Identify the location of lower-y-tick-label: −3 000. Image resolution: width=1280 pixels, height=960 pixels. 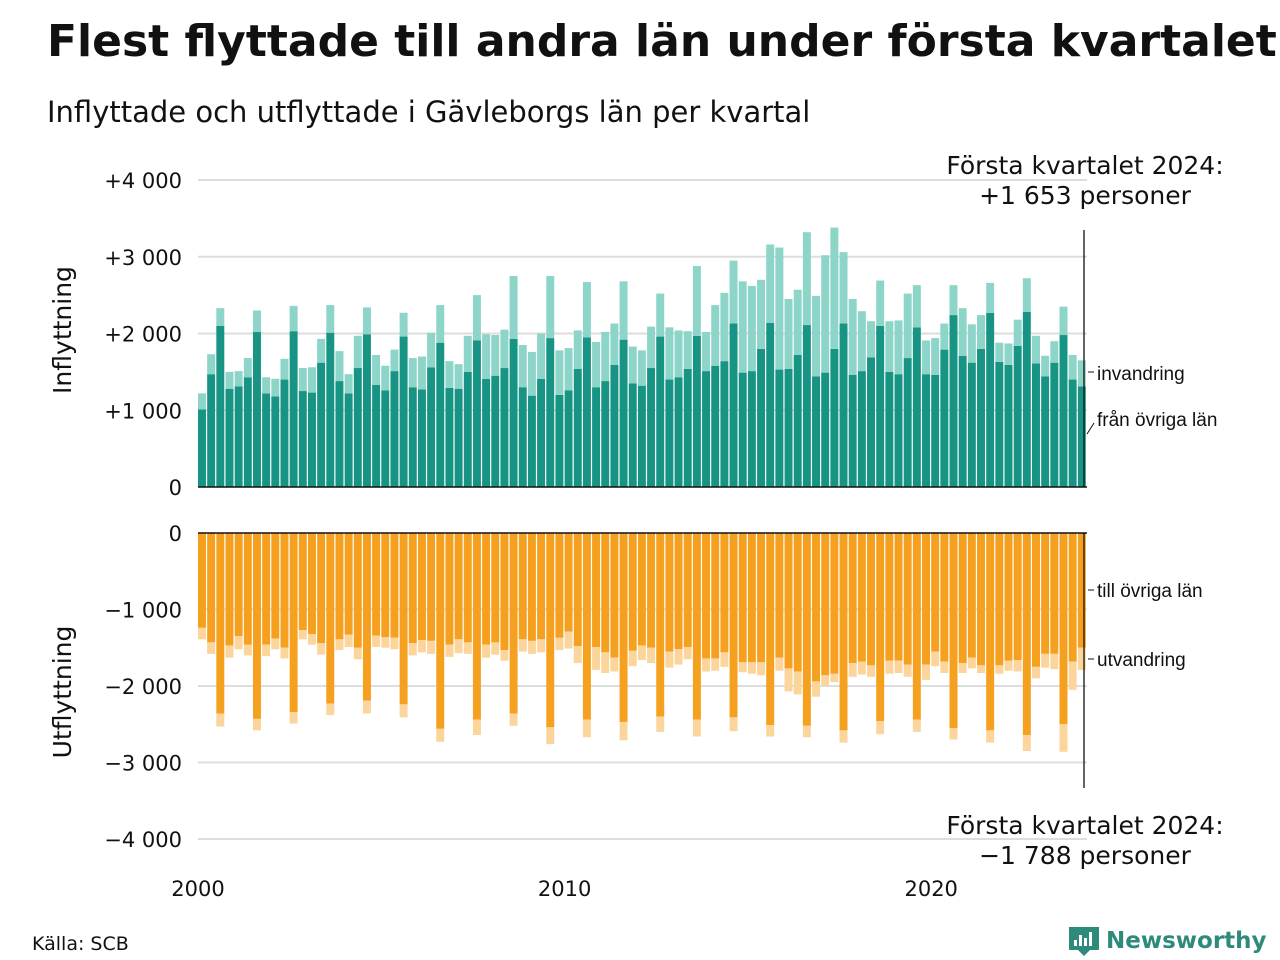
(143, 764).